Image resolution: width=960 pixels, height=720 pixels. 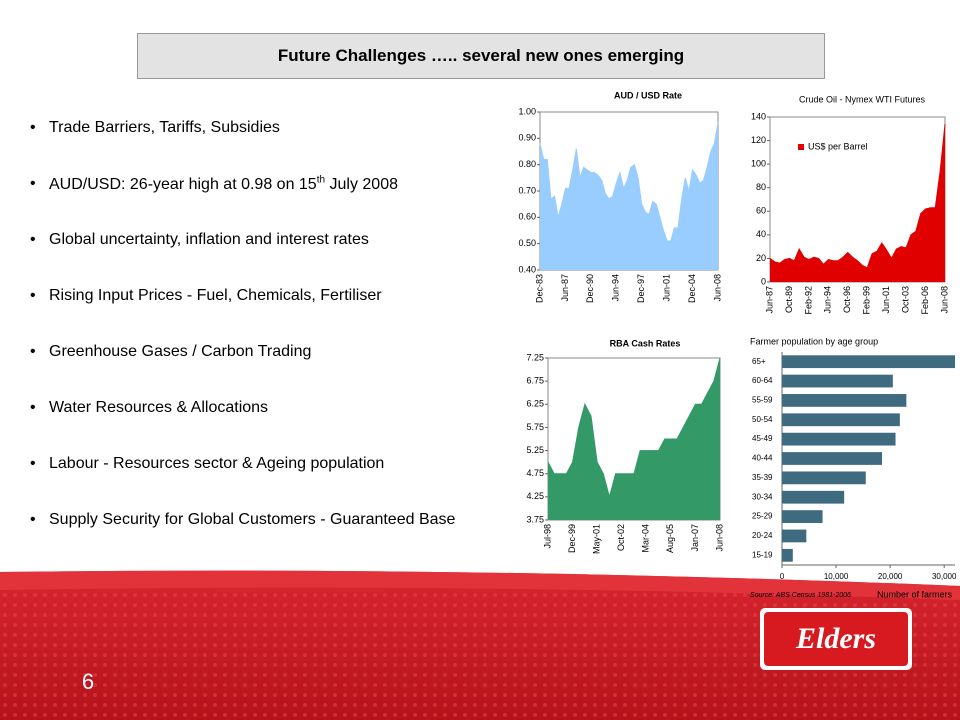 What do you see at coordinates (535, 473) in the screenshot?
I see `y-tick-label: 4.75` at bounding box center [535, 473].